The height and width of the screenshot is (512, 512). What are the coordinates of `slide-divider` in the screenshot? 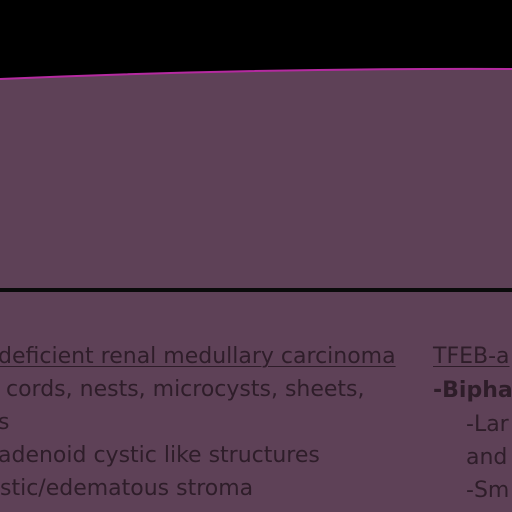 It's located at (256, 290).